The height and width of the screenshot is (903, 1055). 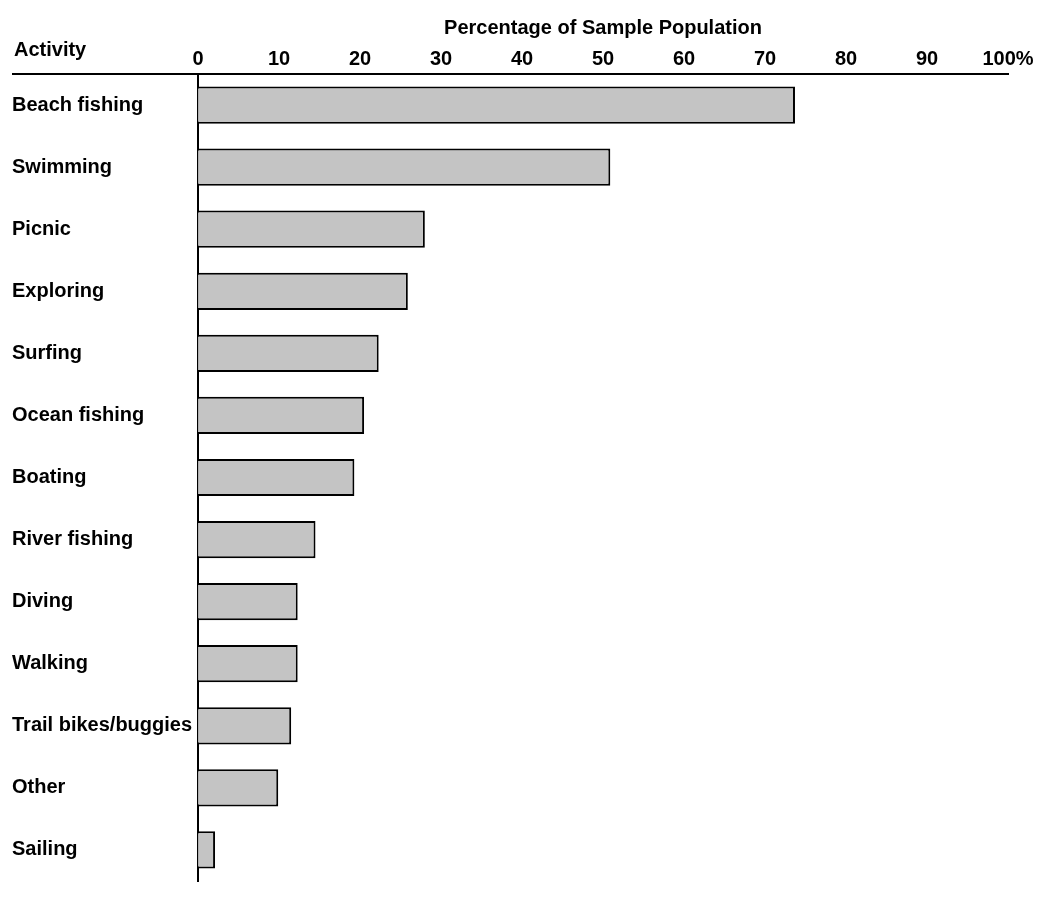 What do you see at coordinates (78, 103) in the screenshot?
I see `y-tick-label: Beach fishing` at bounding box center [78, 103].